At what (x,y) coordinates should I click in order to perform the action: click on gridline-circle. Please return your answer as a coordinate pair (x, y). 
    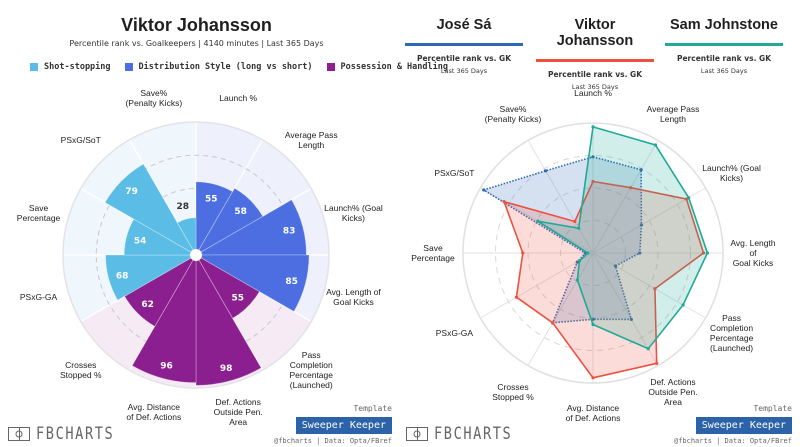
    Looking at the image, I should click on (593, 253).